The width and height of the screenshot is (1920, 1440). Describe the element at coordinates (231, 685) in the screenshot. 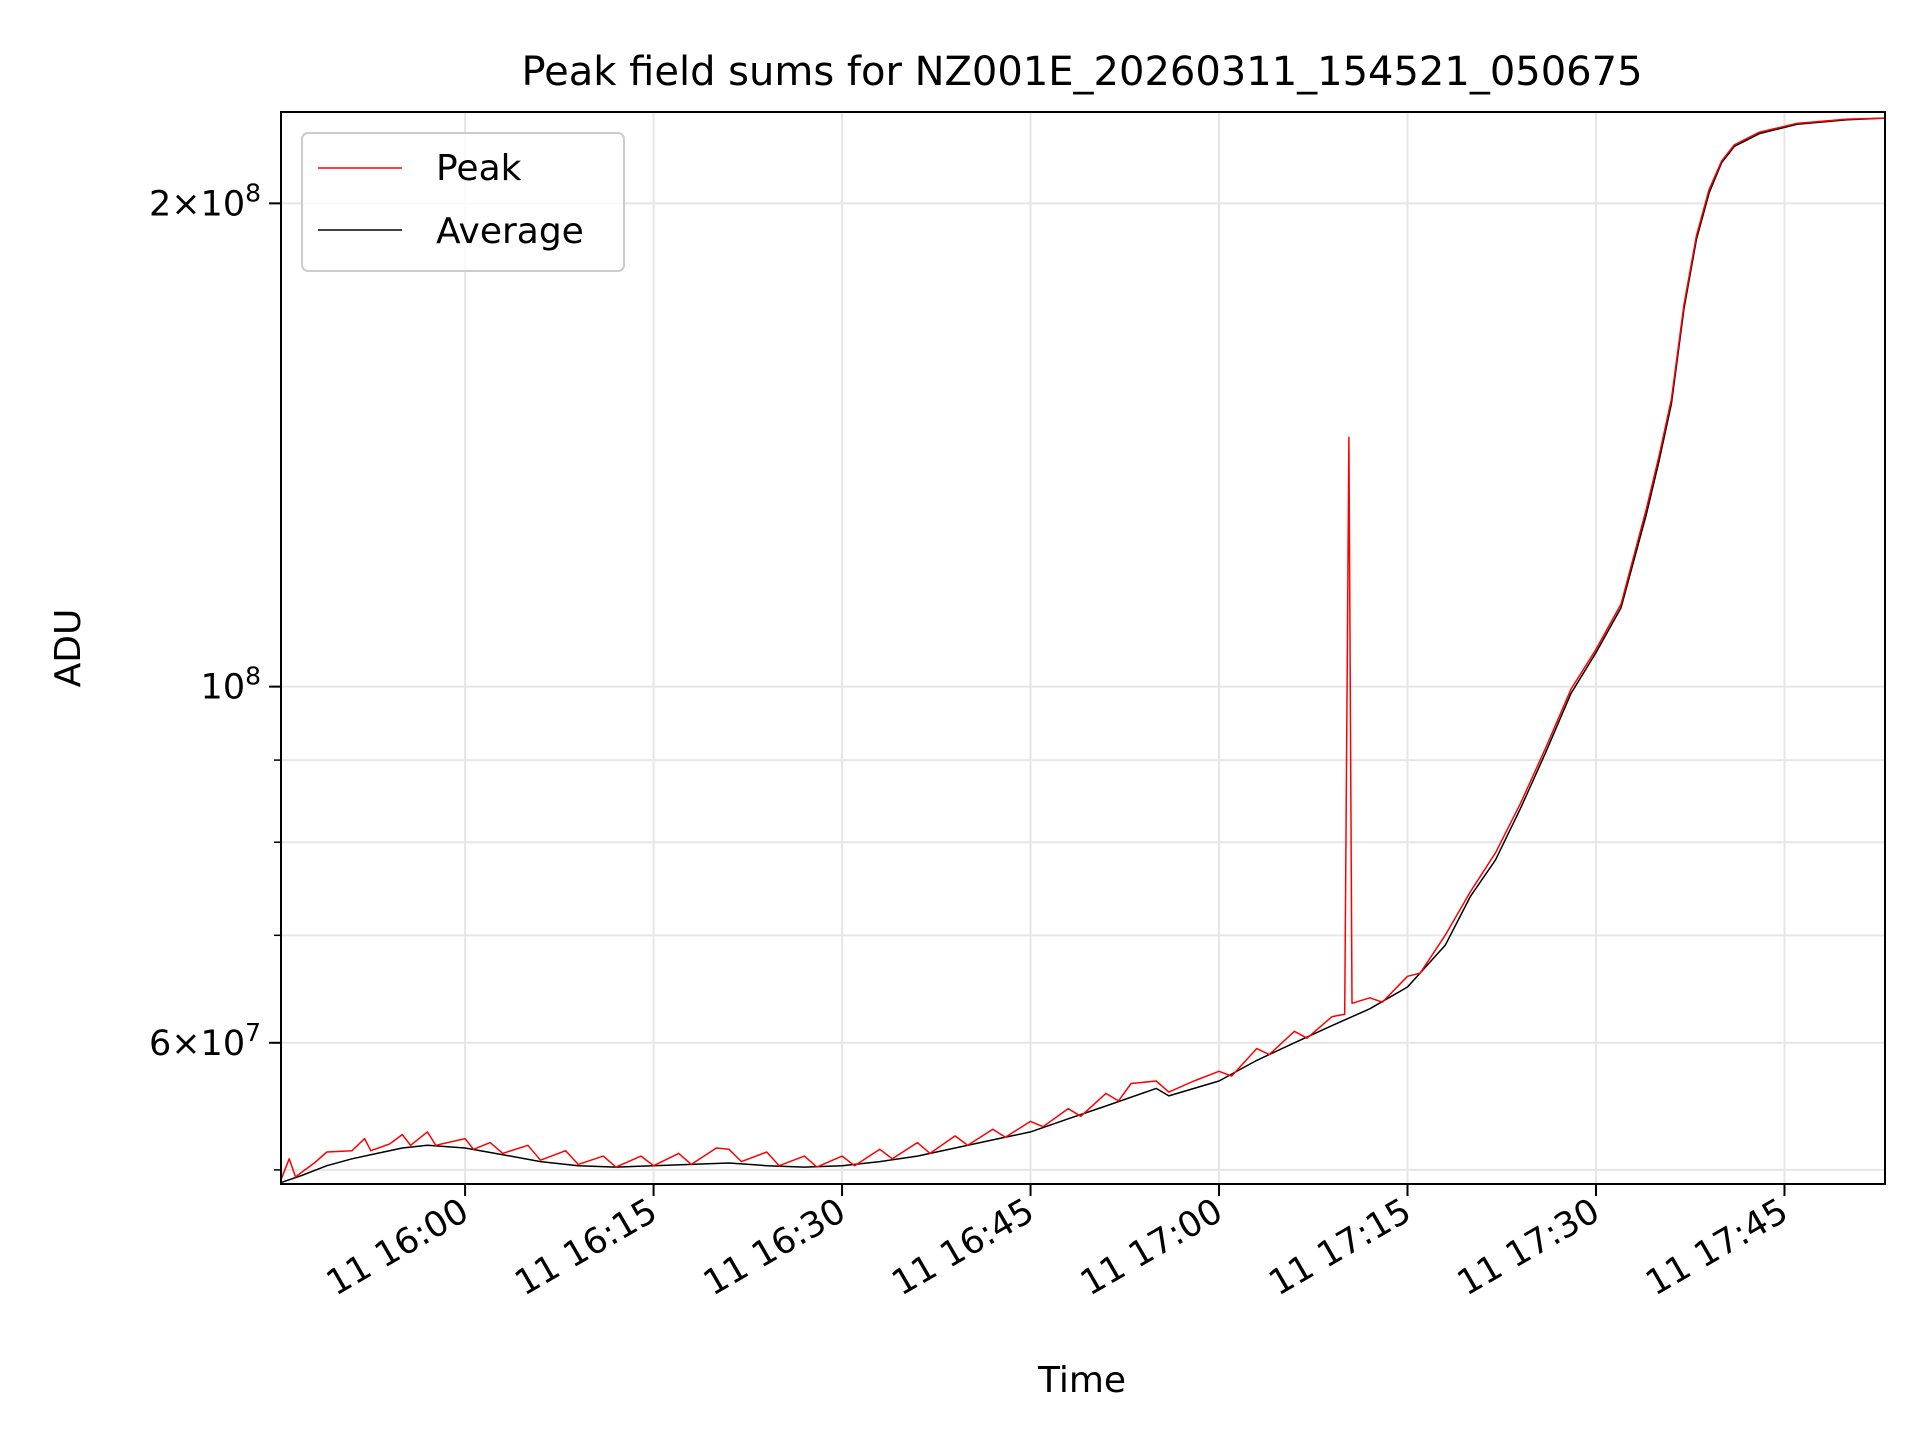

I see `y-tick-label: 108` at that location.